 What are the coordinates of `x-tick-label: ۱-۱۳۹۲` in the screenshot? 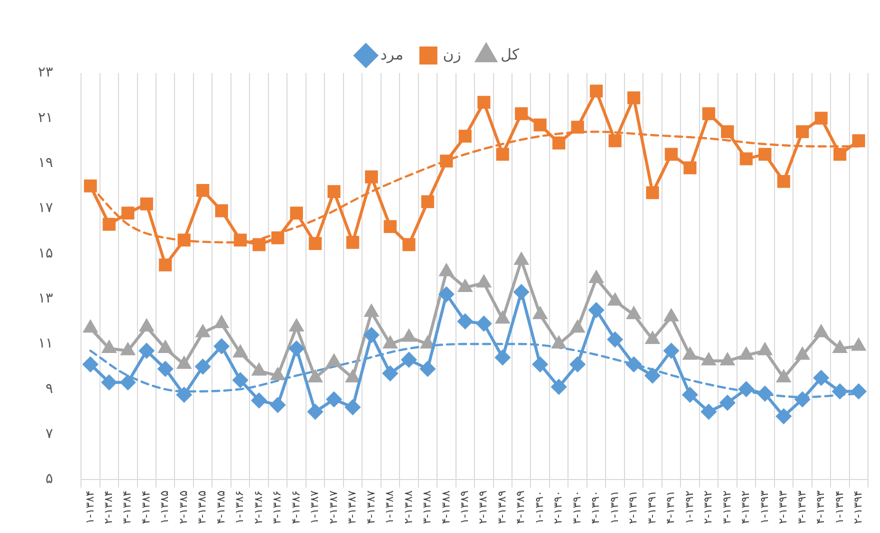 It's located at (689, 507).